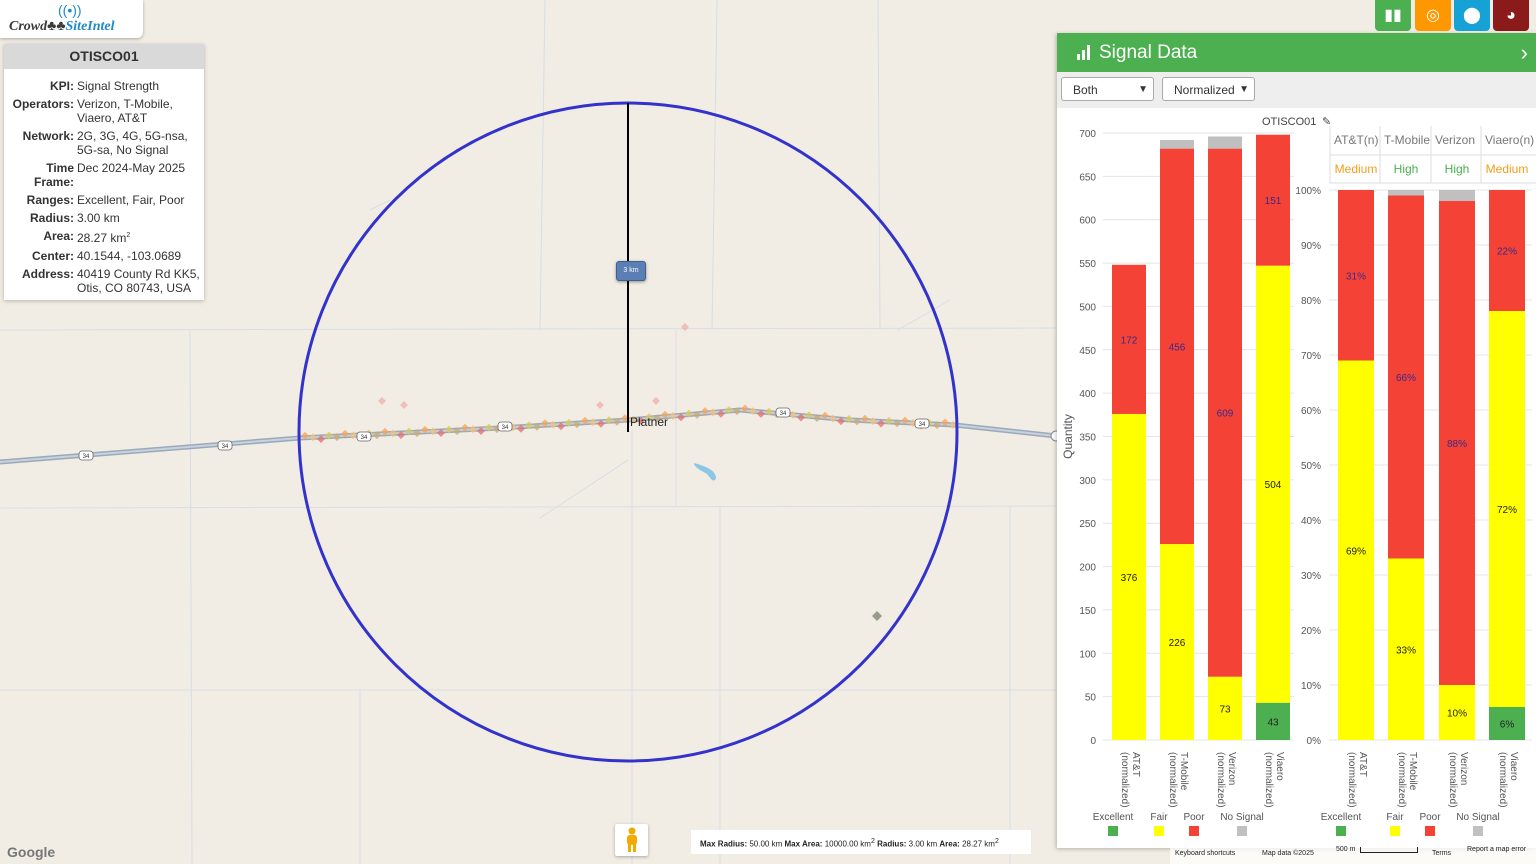 This screenshot has height=864, width=1536. What do you see at coordinates (1393, 15) in the screenshot?
I see `chart-toggle-button: ▮▮` at bounding box center [1393, 15].